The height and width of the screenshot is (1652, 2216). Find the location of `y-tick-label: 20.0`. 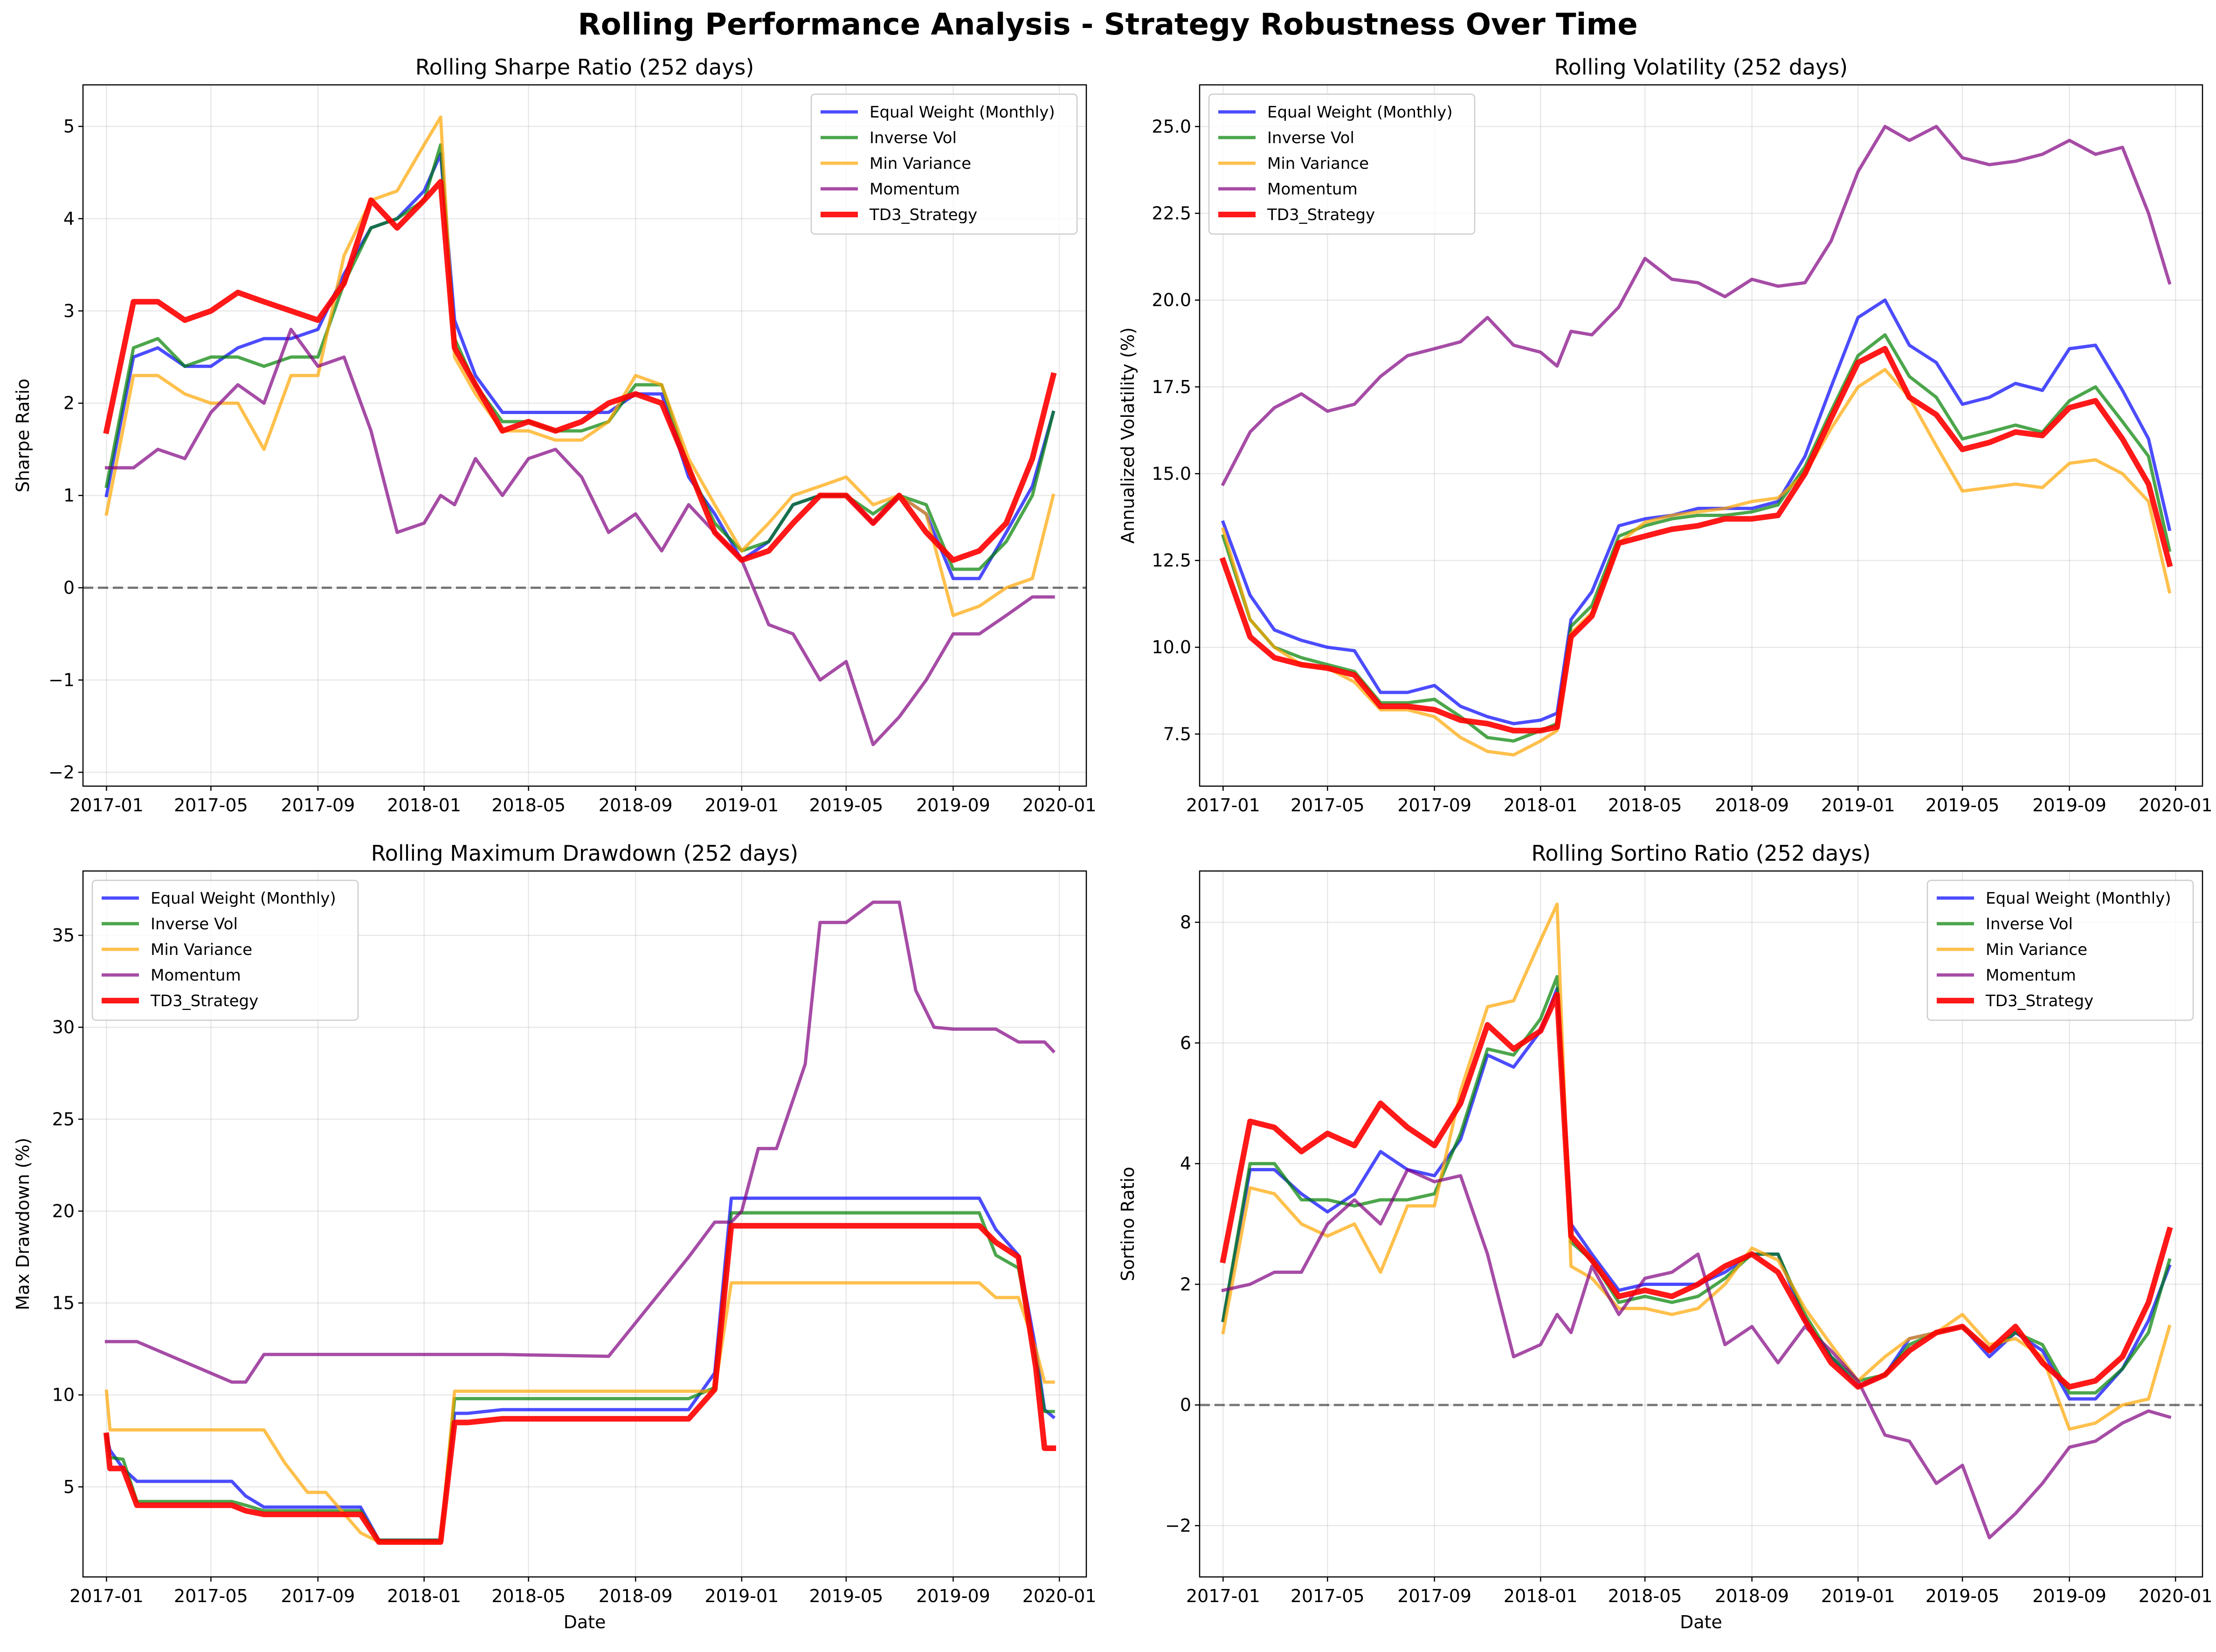

y-tick-label: 20.0 is located at coordinates (1171, 300).